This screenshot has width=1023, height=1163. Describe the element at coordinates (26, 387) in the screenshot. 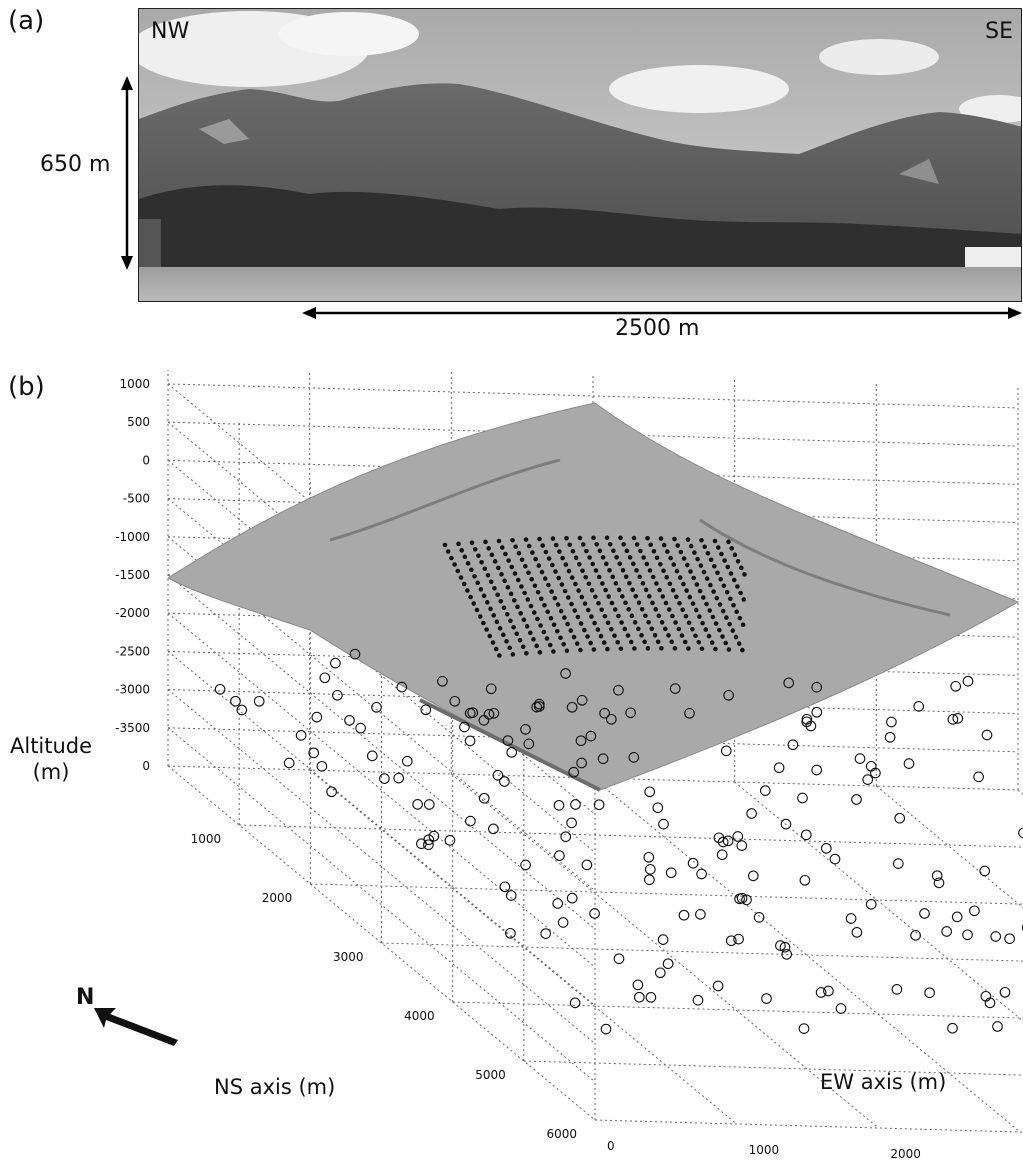

I see `panel-b-label: (b)` at that location.